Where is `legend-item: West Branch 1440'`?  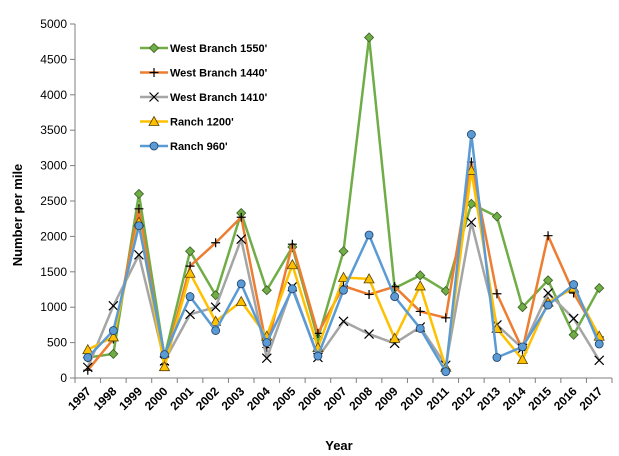
legend-item: West Branch 1440' is located at coordinates (204, 74).